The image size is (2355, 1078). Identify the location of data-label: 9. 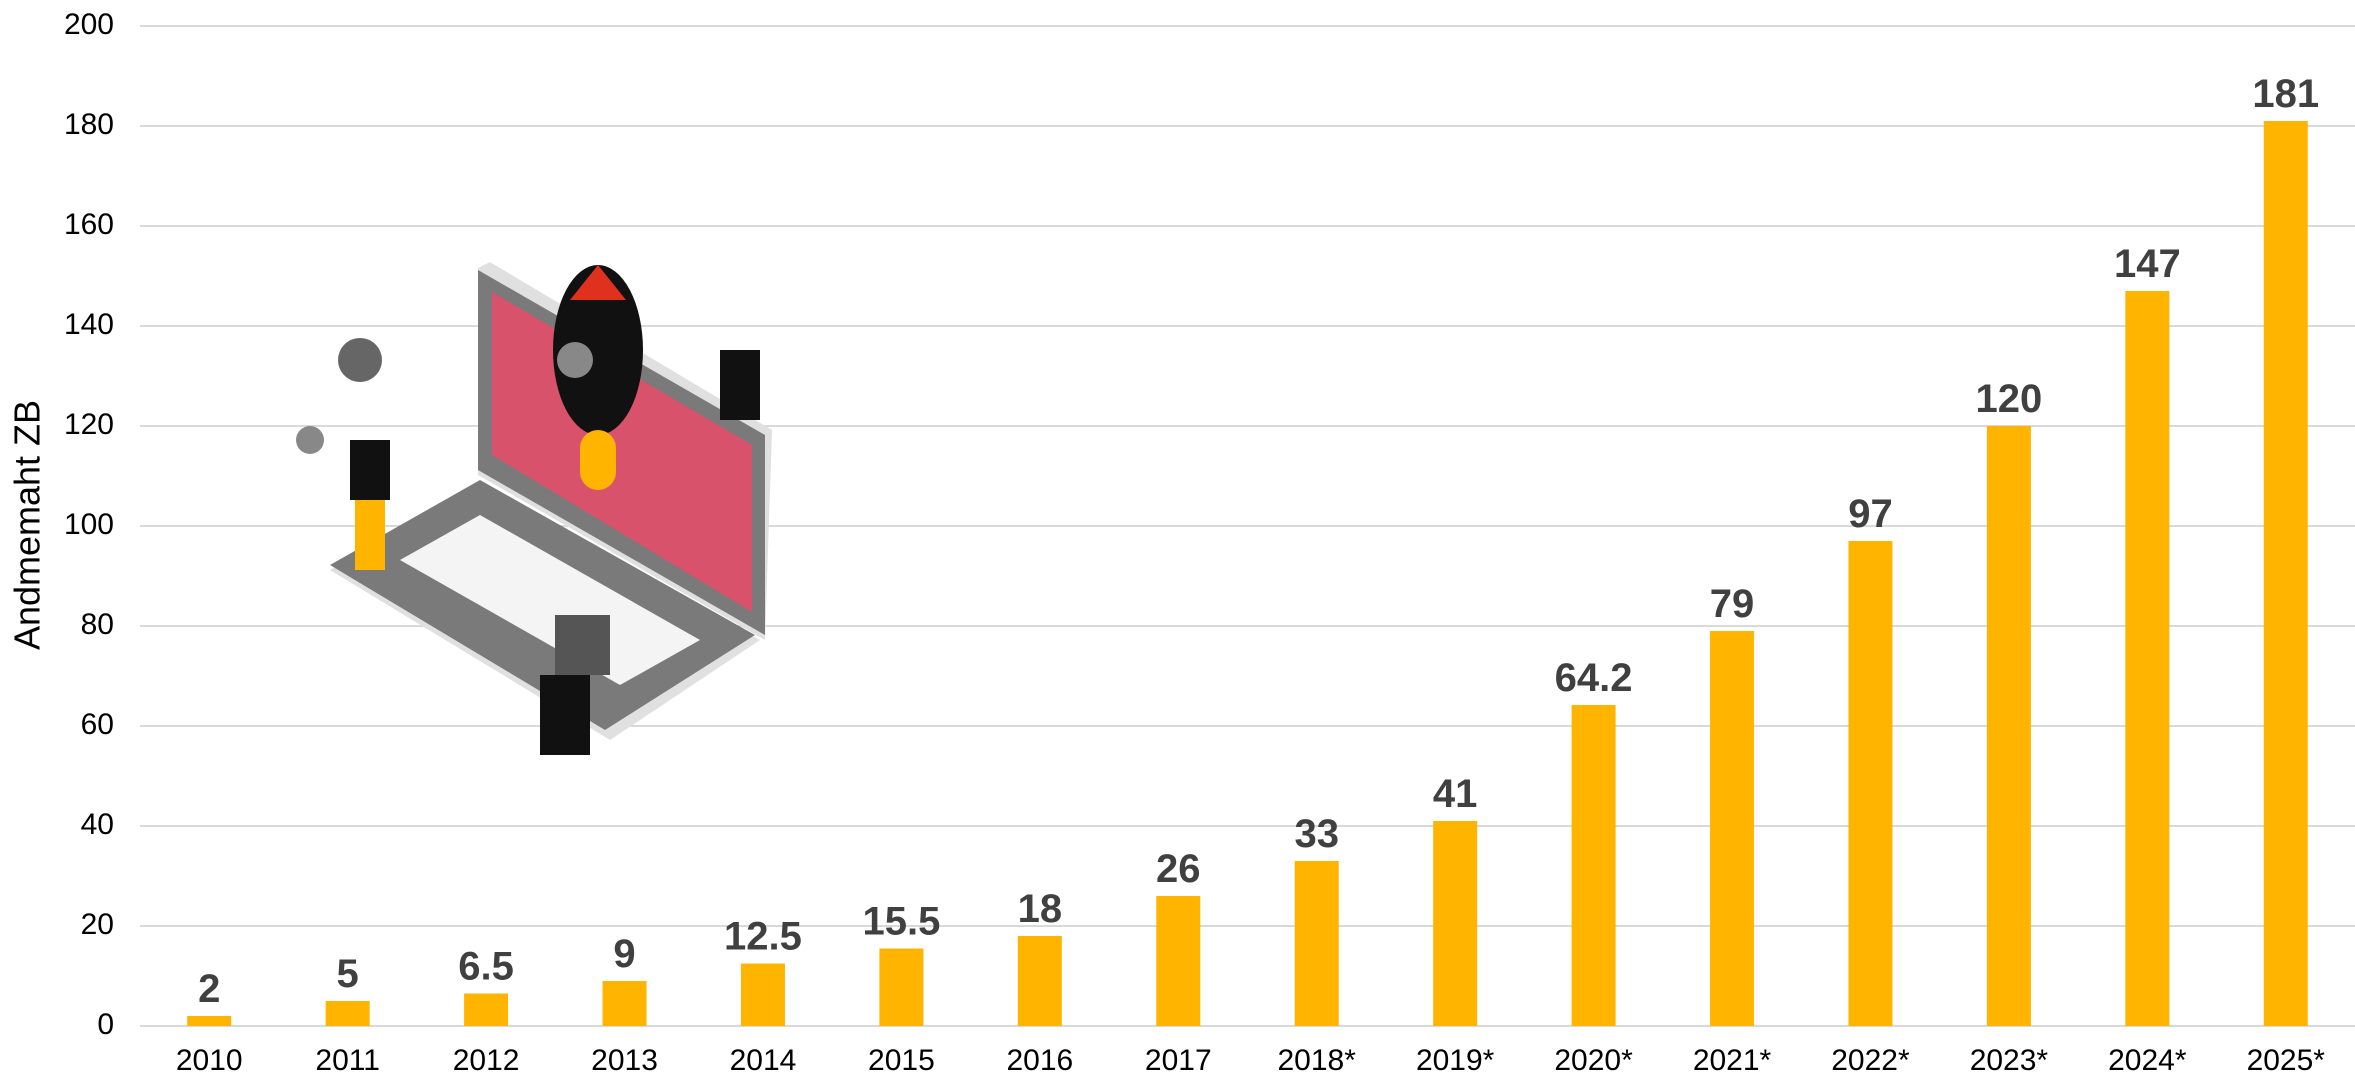
(624, 954).